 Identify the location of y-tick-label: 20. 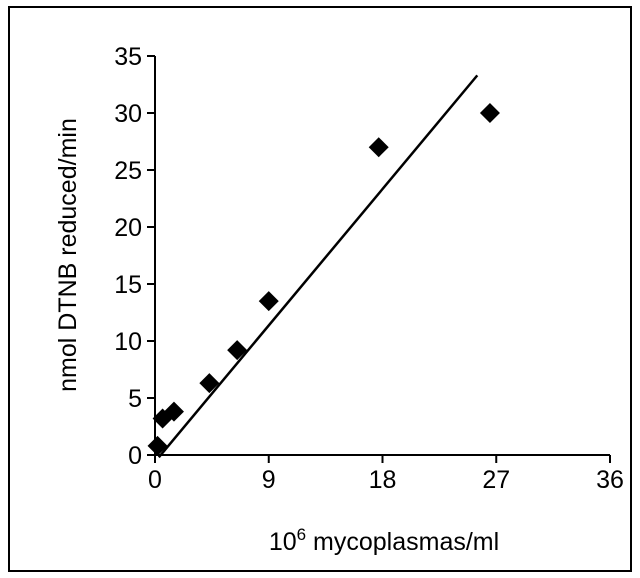
(128, 228).